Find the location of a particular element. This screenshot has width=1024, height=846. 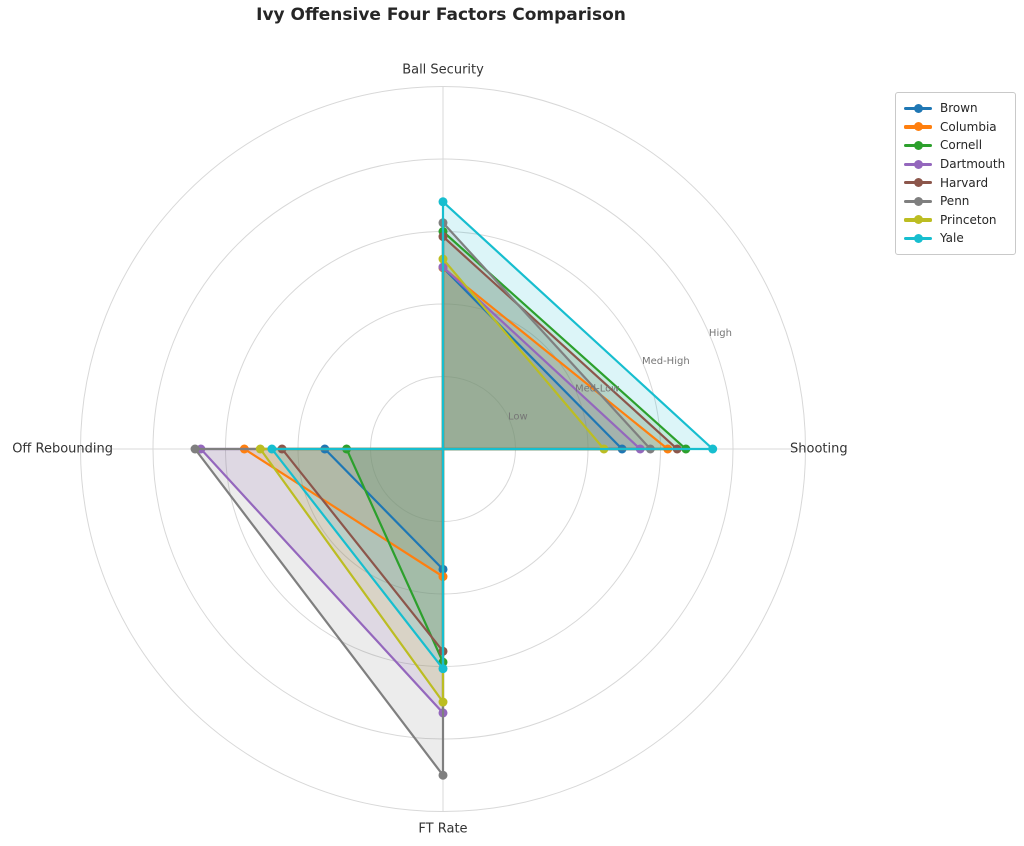

data-point-yale-ball-security is located at coordinates (443, 202).